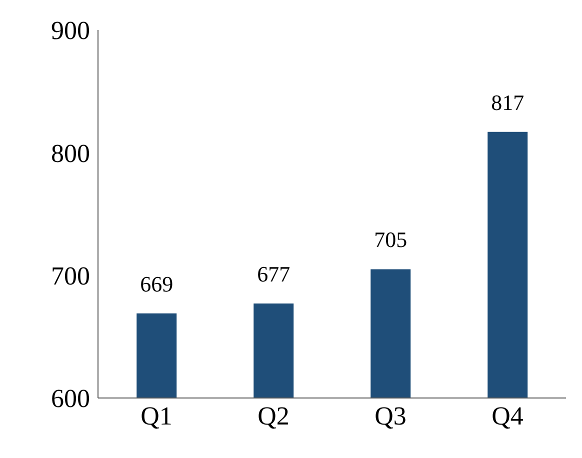  Describe the element at coordinates (273, 274) in the screenshot. I see `data-label: 677` at that location.